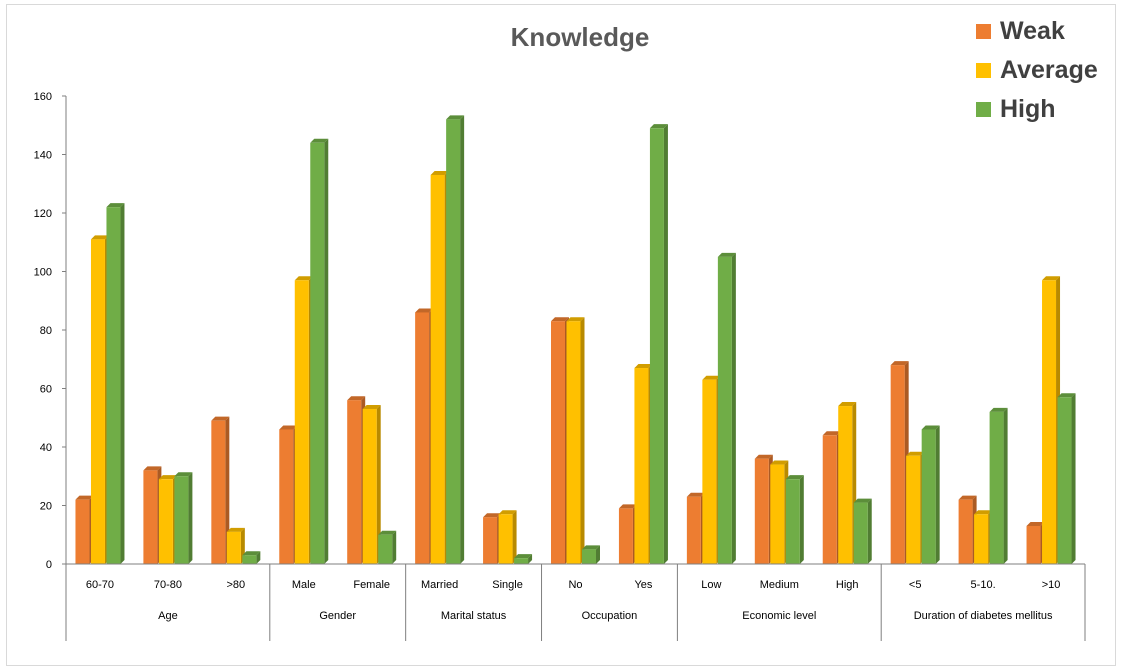 The width and height of the screenshot is (1123, 672). What do you see at coordinates (43, 214) in the screenshot?
I see `y-tick-label: 120` at bounding box center [43, 214].